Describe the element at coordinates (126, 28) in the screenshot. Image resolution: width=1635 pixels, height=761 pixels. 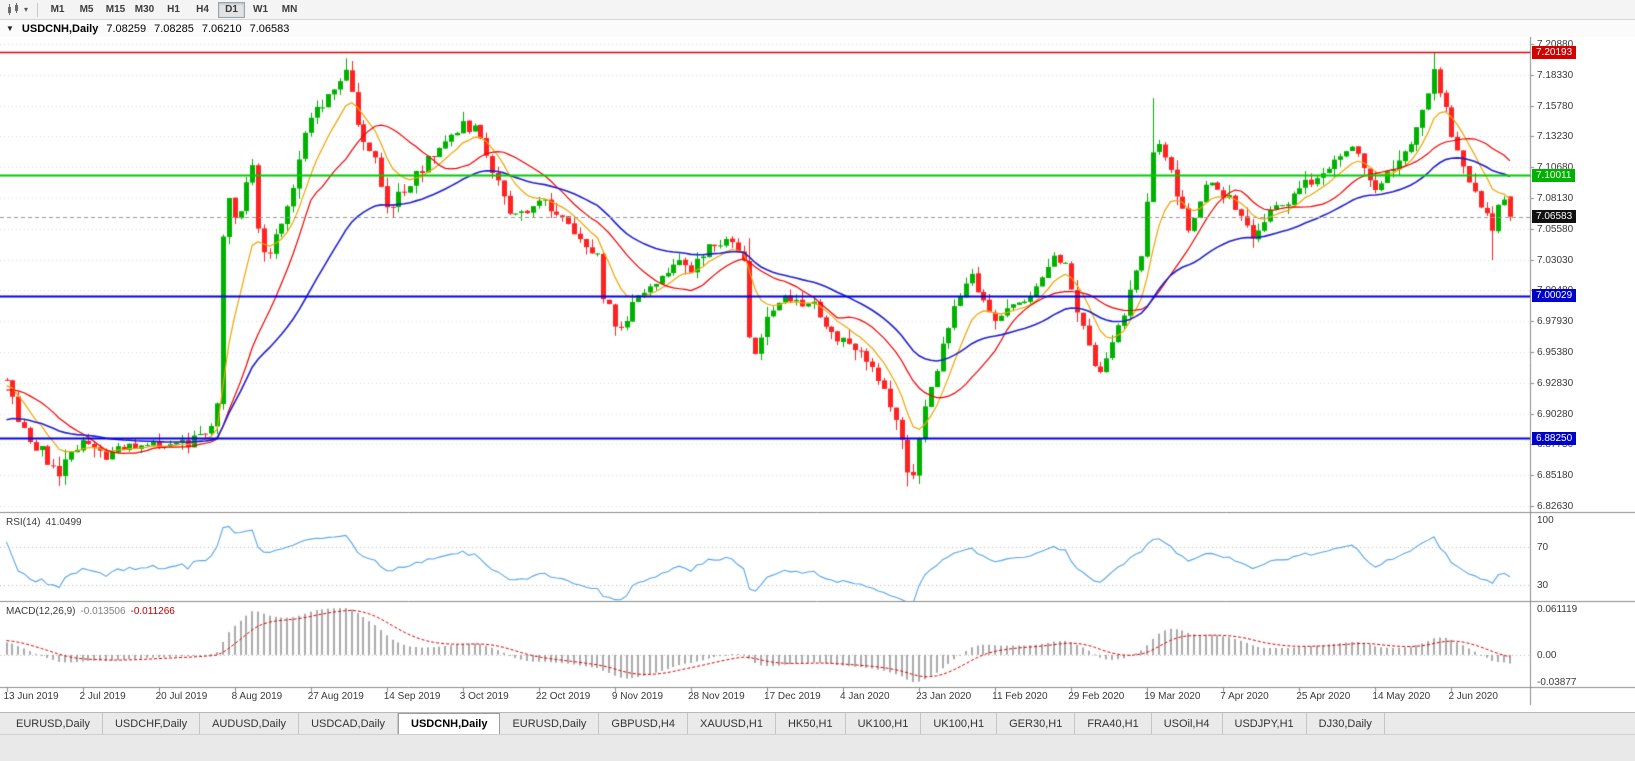
I see `ohlc-open-value: 7.08259` at that location.